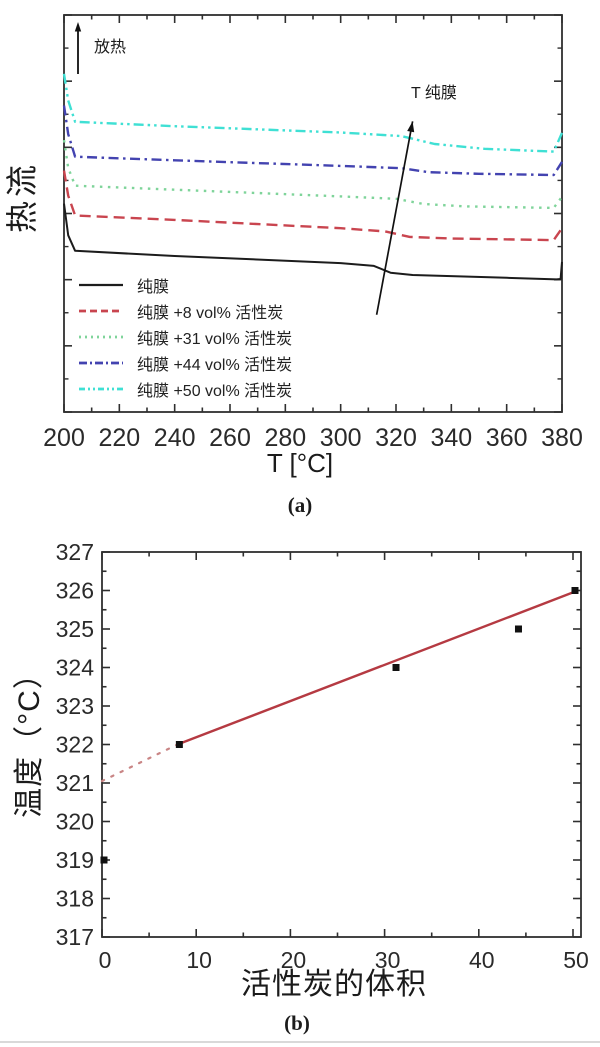 The height and width of the screenshot is (1047, 600). What do you see at coordinates (215, 391) in the screenshot?
I see `legend-item-label: 纯膜 +50 vol% 活性炭` at bounding box center [215, 391].